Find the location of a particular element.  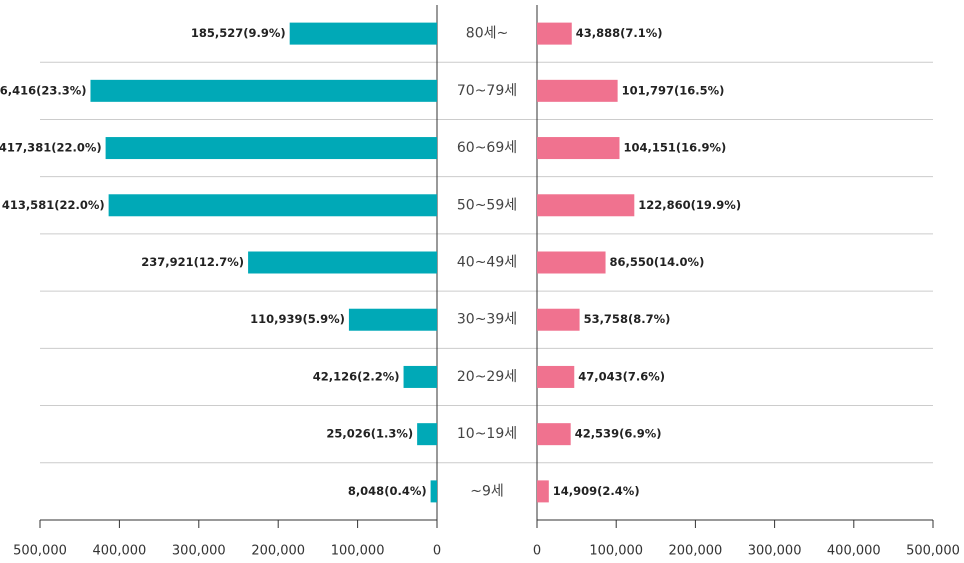

value-label: 53,758(8.7%) is located at coordinates (627, 319).